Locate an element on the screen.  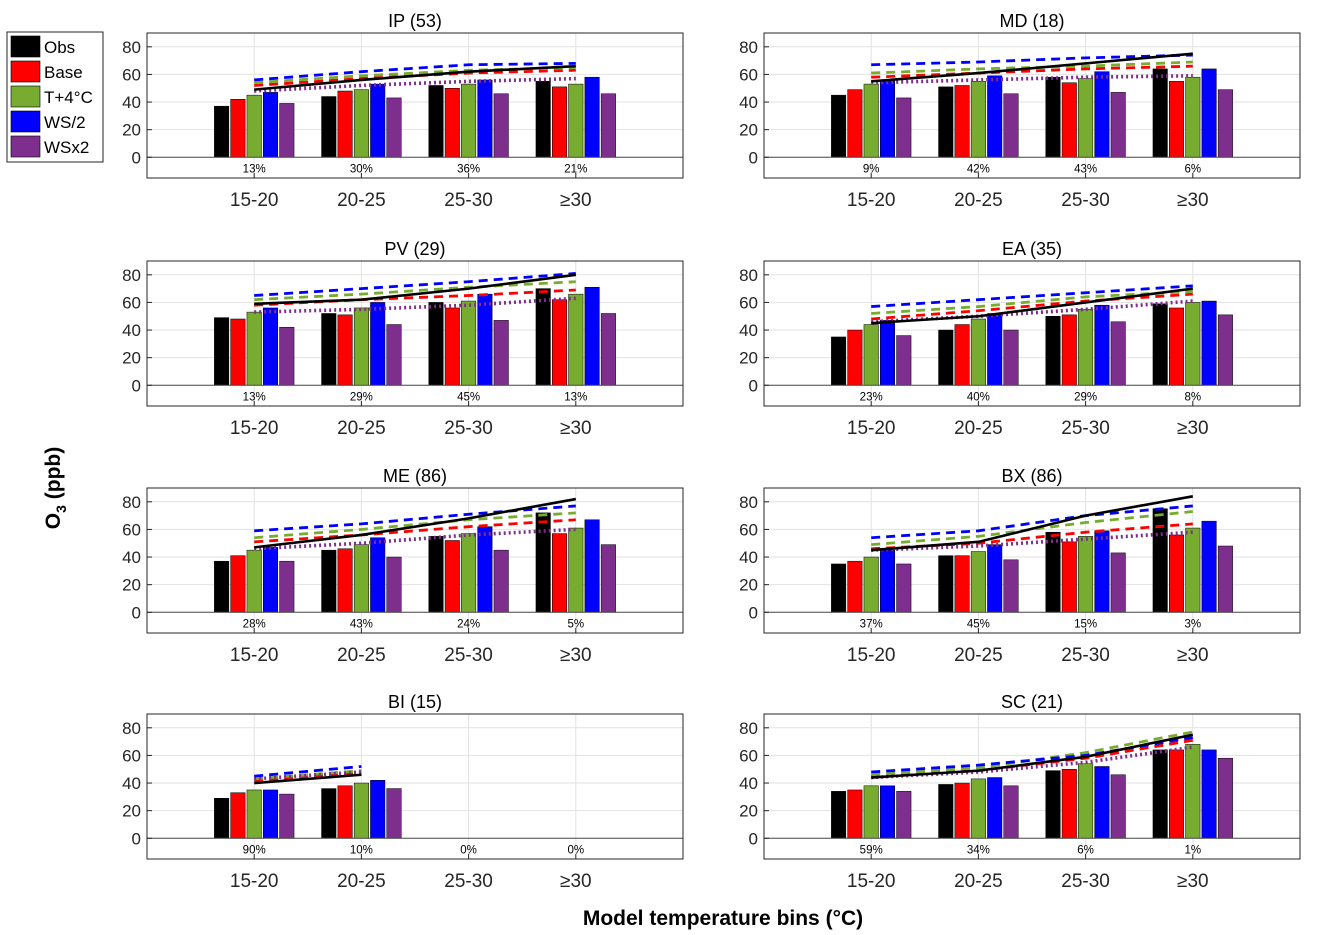
bin-percent-label: 1% is located at coordinates (1192, 850).